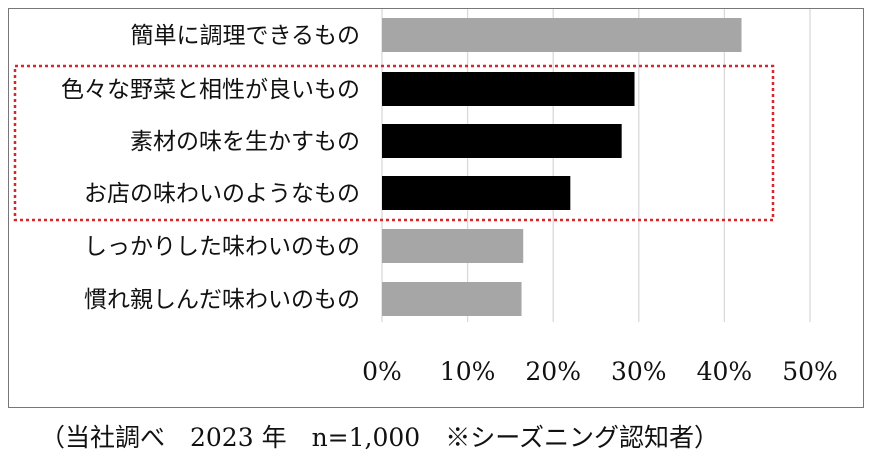 The image size is (874, 469). Describe the element at coordinates (245, 36) in the screenshot. I see `category-label: 簡単に調理できるもの` at that location.